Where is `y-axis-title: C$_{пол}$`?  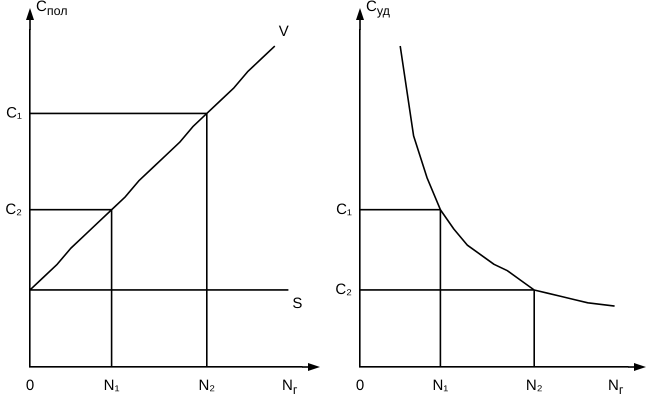
y-axis-title: C$_{пол}$ is located at coordinates (52, 9).